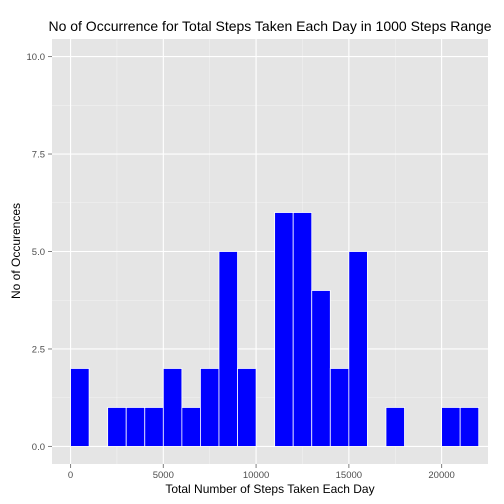 Image resolution: width=504 pixels, height=504 pixels. What do you see at coordinates (38, 349) in the screenshot?
I see `y-tick-label: 2.5` at bounding box center [38, 349].